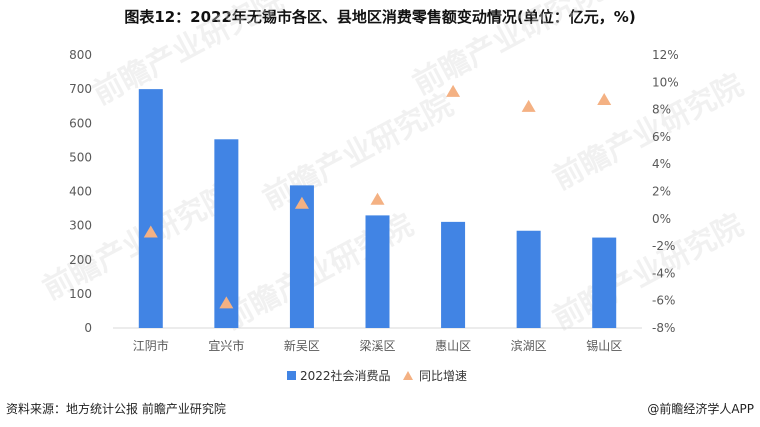 The height and width of the screenshot is (427, 760). I want to click on left-tick-label: 600, so click(80, 123).